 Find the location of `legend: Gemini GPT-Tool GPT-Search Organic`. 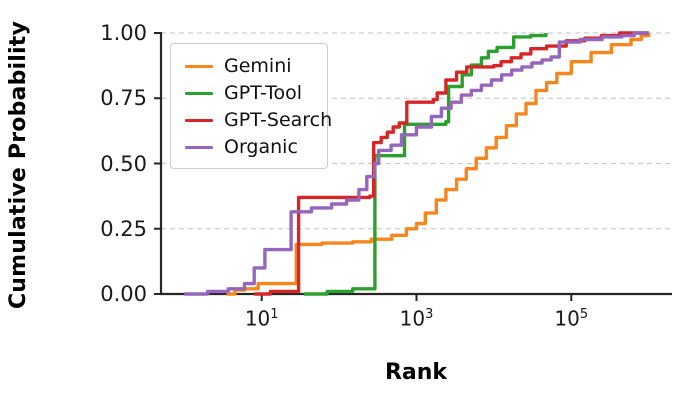

legend: Gemini GPT-Tool GPT-Search Organic is located at coordinates (251, 106).